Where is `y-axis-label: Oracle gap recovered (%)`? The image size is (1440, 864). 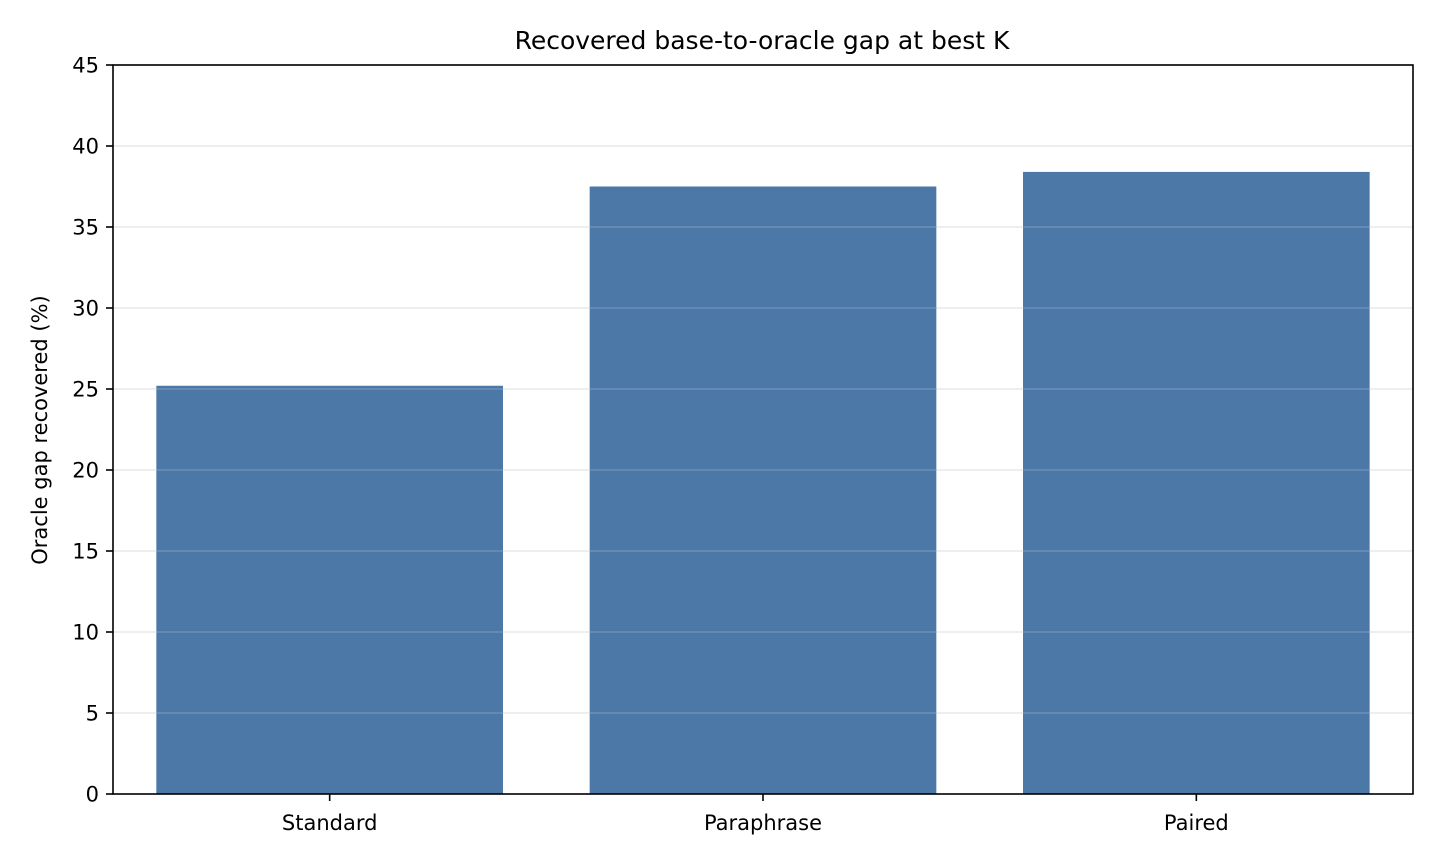
y-axis-label: Oracle gap recovered (%) is located at coordinates (40, 429).